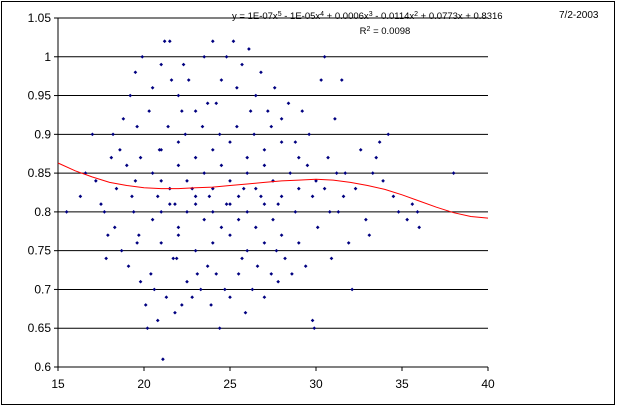 This screenshot has width=618, height=408. Describe the element at coordinates (42, 367) in the screenshot. I see `y-tick-label: 0.6` at that location.